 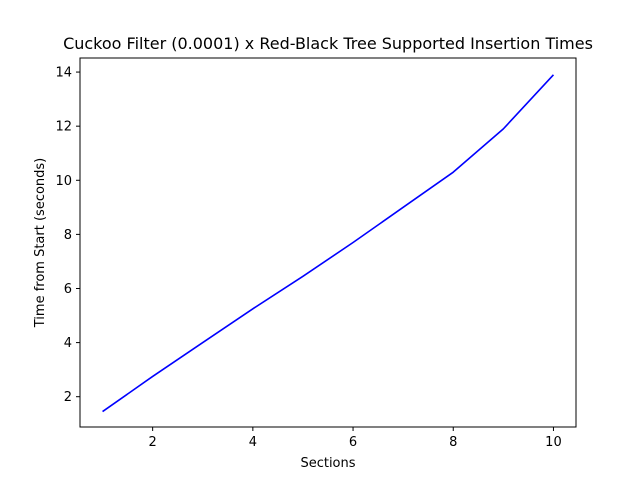 What do you see at coordinates (153, 442) in the screenshot?
I see `x-tick-label: 2` at bounding box center [153, 442].